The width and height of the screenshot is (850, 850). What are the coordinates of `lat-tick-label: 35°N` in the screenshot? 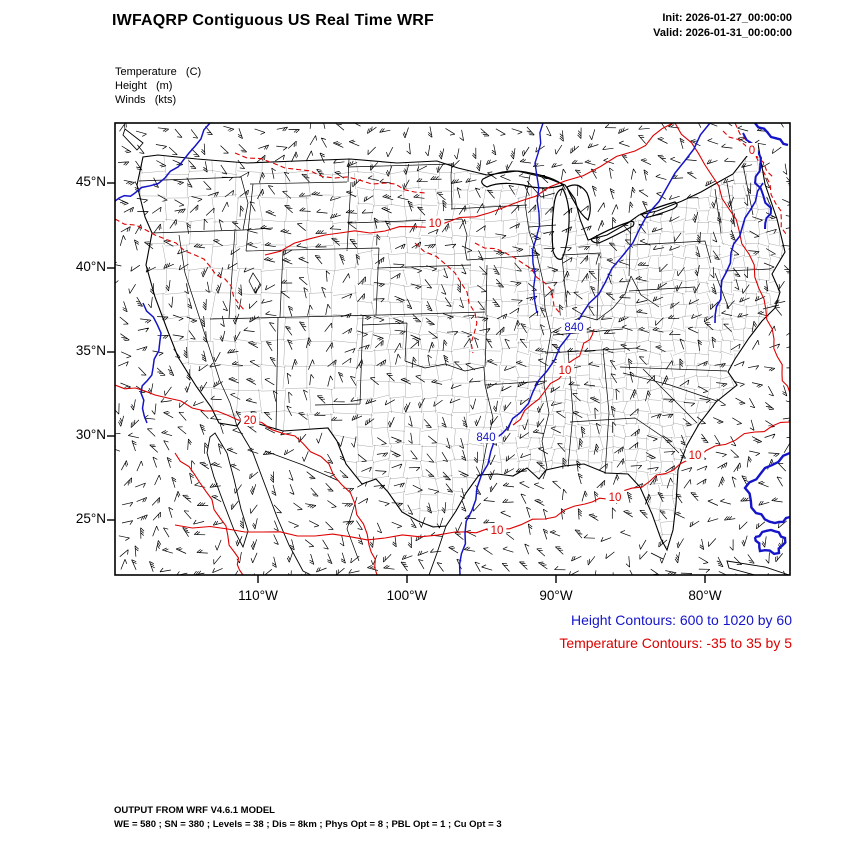 It's located at (90, 350).